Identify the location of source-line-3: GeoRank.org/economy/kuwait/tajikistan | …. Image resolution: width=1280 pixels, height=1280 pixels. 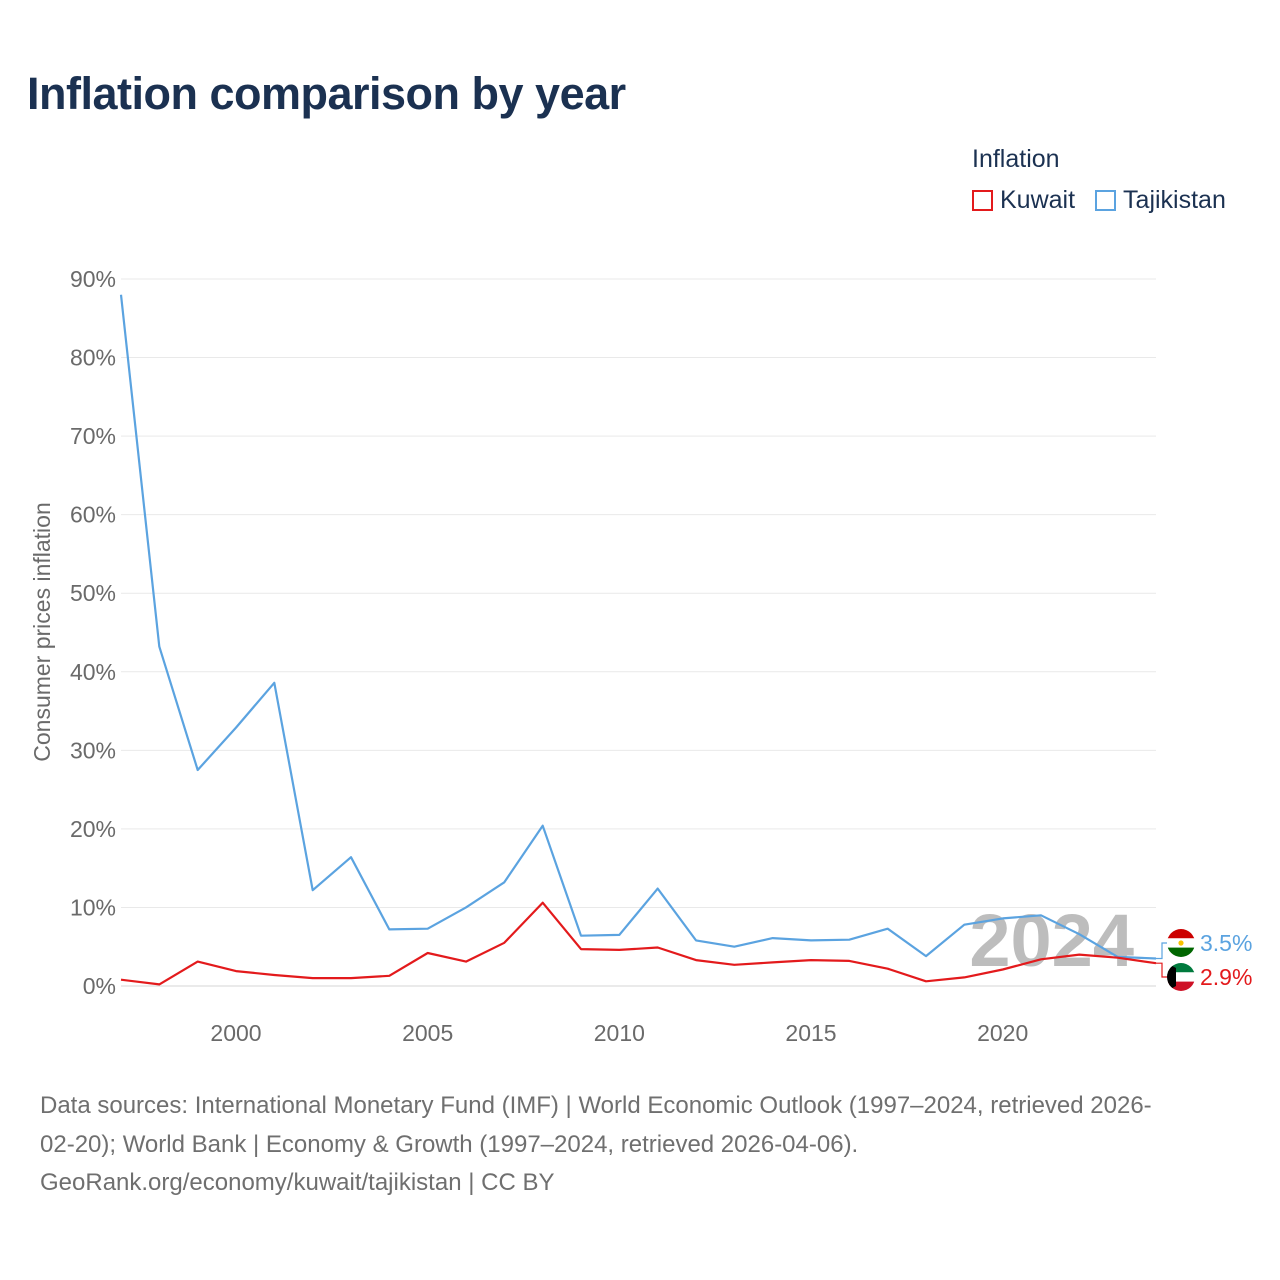
(297, 1182).